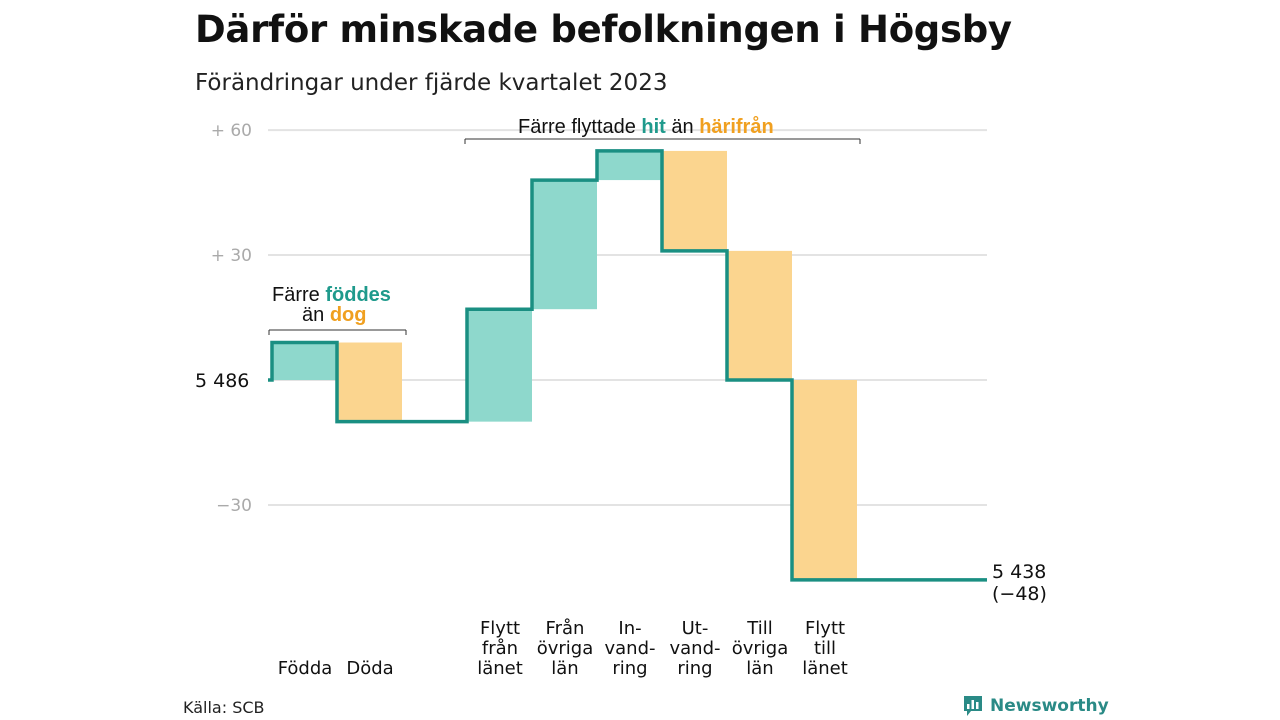 The image size is (1280, 720). I want to click on births-annotation-prefix: Färre, so click(296, 295).